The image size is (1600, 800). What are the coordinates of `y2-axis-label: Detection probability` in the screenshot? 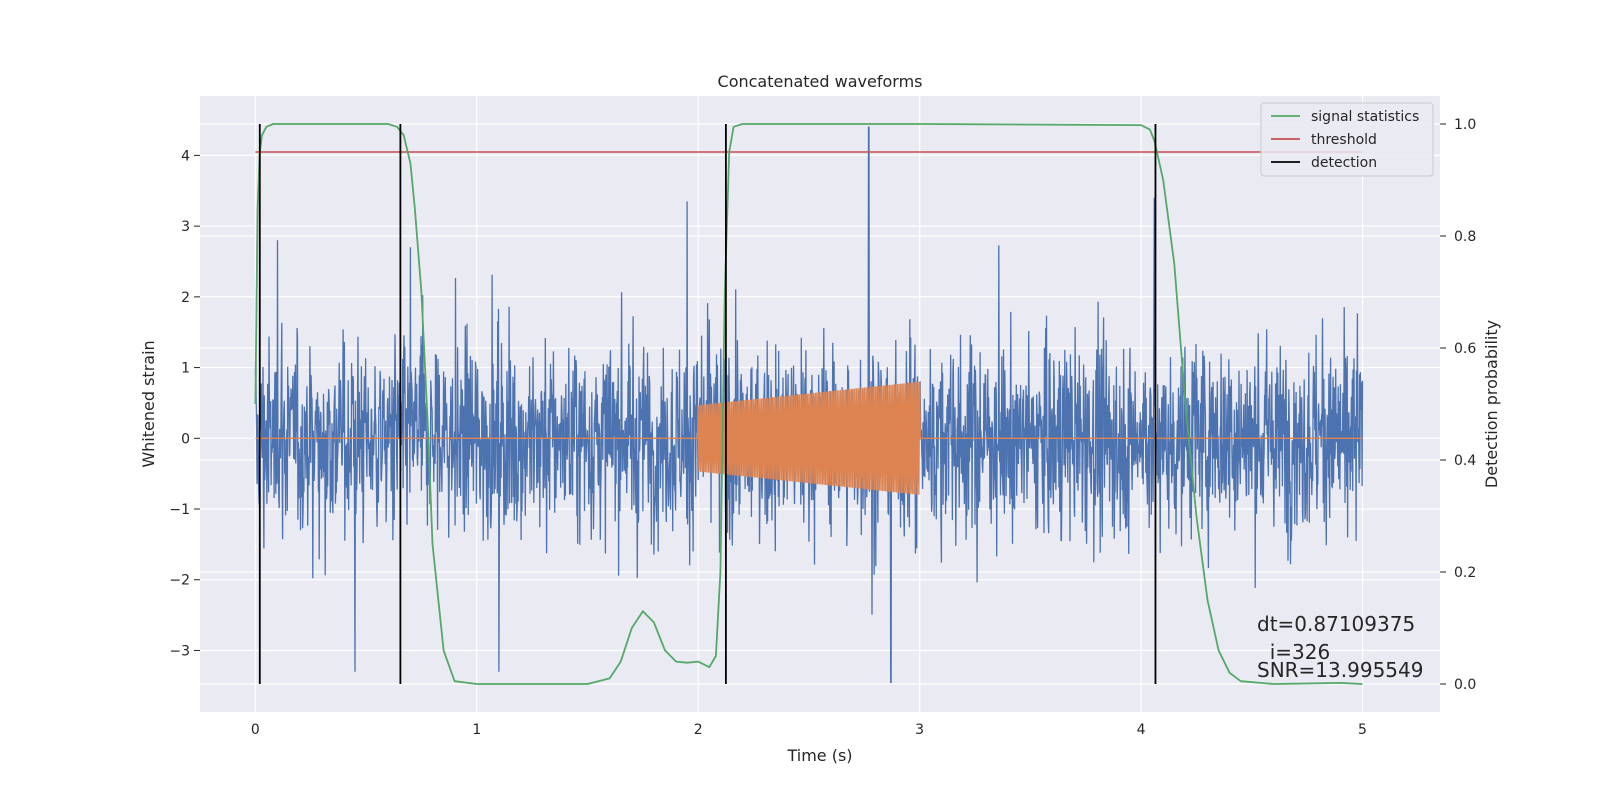 It's located at (1491, 404).